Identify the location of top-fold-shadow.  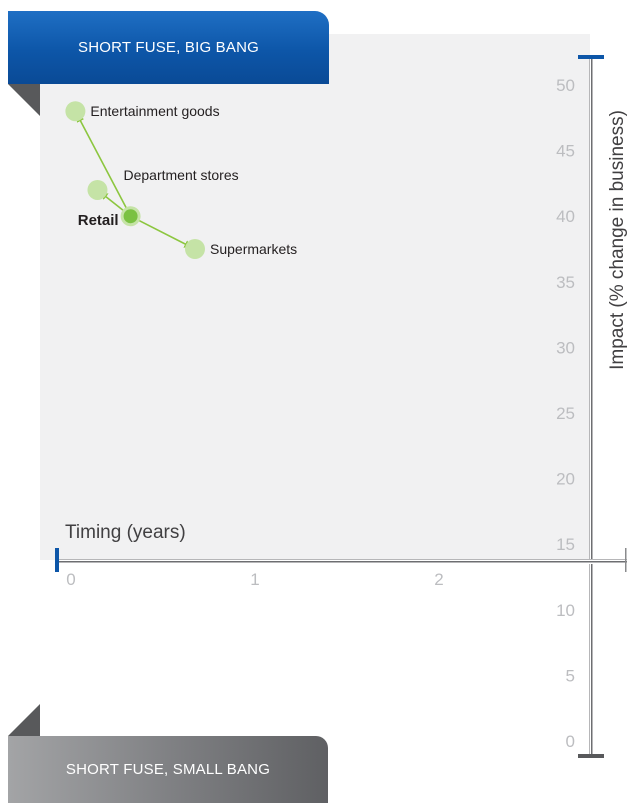
(24, 100).